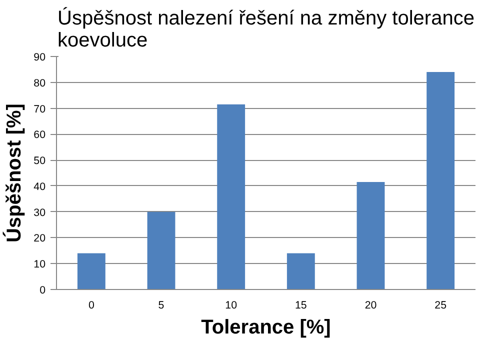  What do you see at coordinates (266, 29) in the screenshot?
I see `chart-title: Úspěšnost nalezení řešení na změny tolerance koevoluce` at bounding box center [266, 29].